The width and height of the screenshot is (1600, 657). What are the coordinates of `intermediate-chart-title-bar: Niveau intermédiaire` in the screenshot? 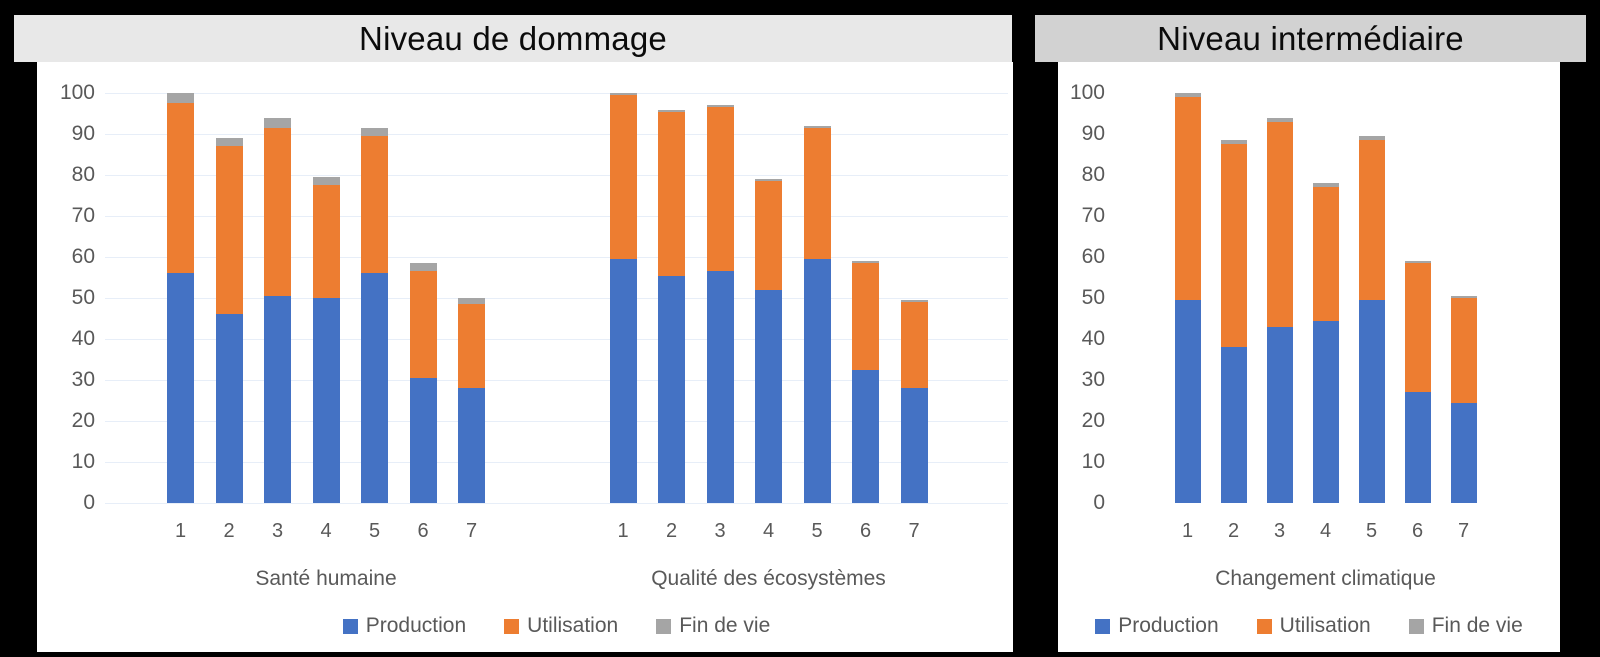 It's located at (1310, 38).